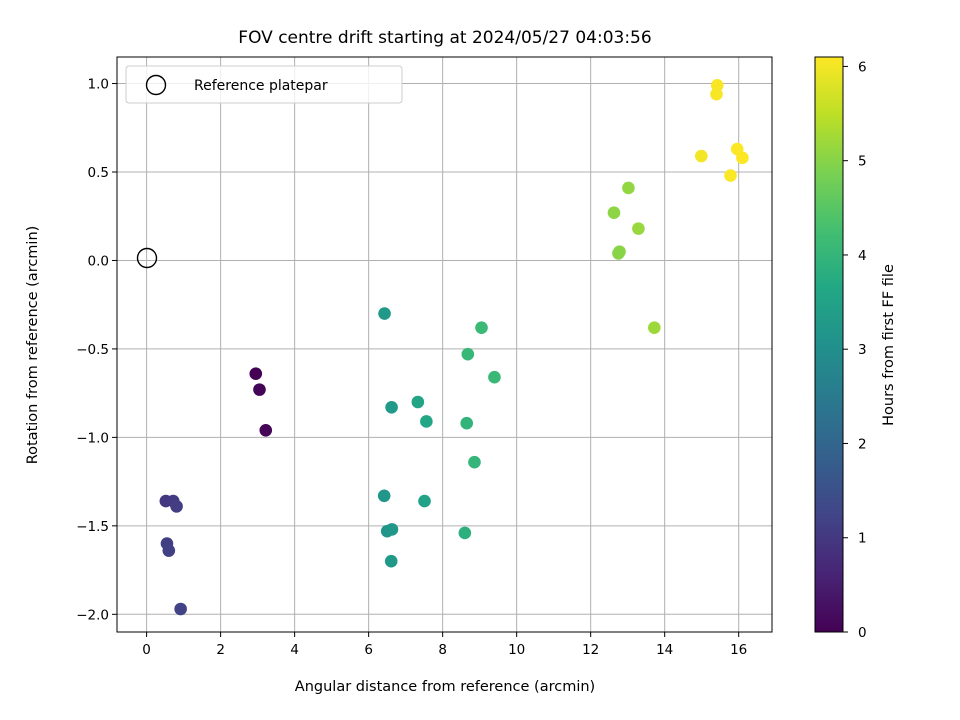  What do you see at coordinates (220, 650) in the screenshot?
I see `x-tick-label: 2` at bounding box center [220, 650].